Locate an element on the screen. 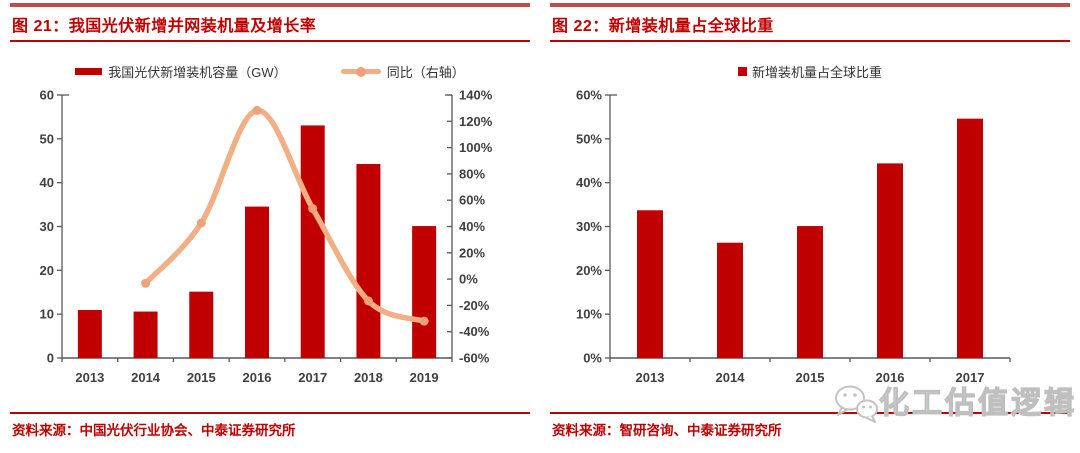  figure-21-title: 图 21：我国光伏新增并网装机量及增长率 is located at coordinates (164, 26).